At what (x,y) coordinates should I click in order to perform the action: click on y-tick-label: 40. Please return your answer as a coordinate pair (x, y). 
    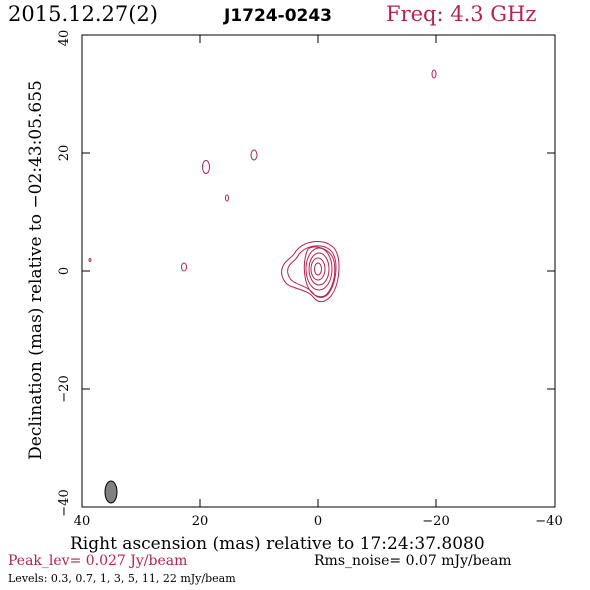
    Looking at the image, I should click on (64, 38).